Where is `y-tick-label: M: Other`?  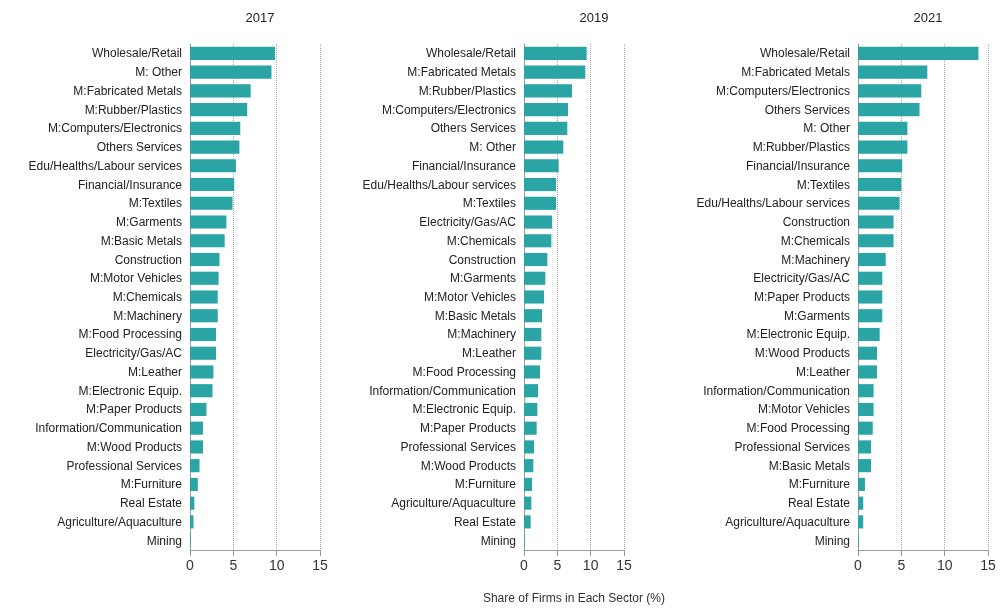
y-tick-label: M: Other is located at coordinates (826, 128).